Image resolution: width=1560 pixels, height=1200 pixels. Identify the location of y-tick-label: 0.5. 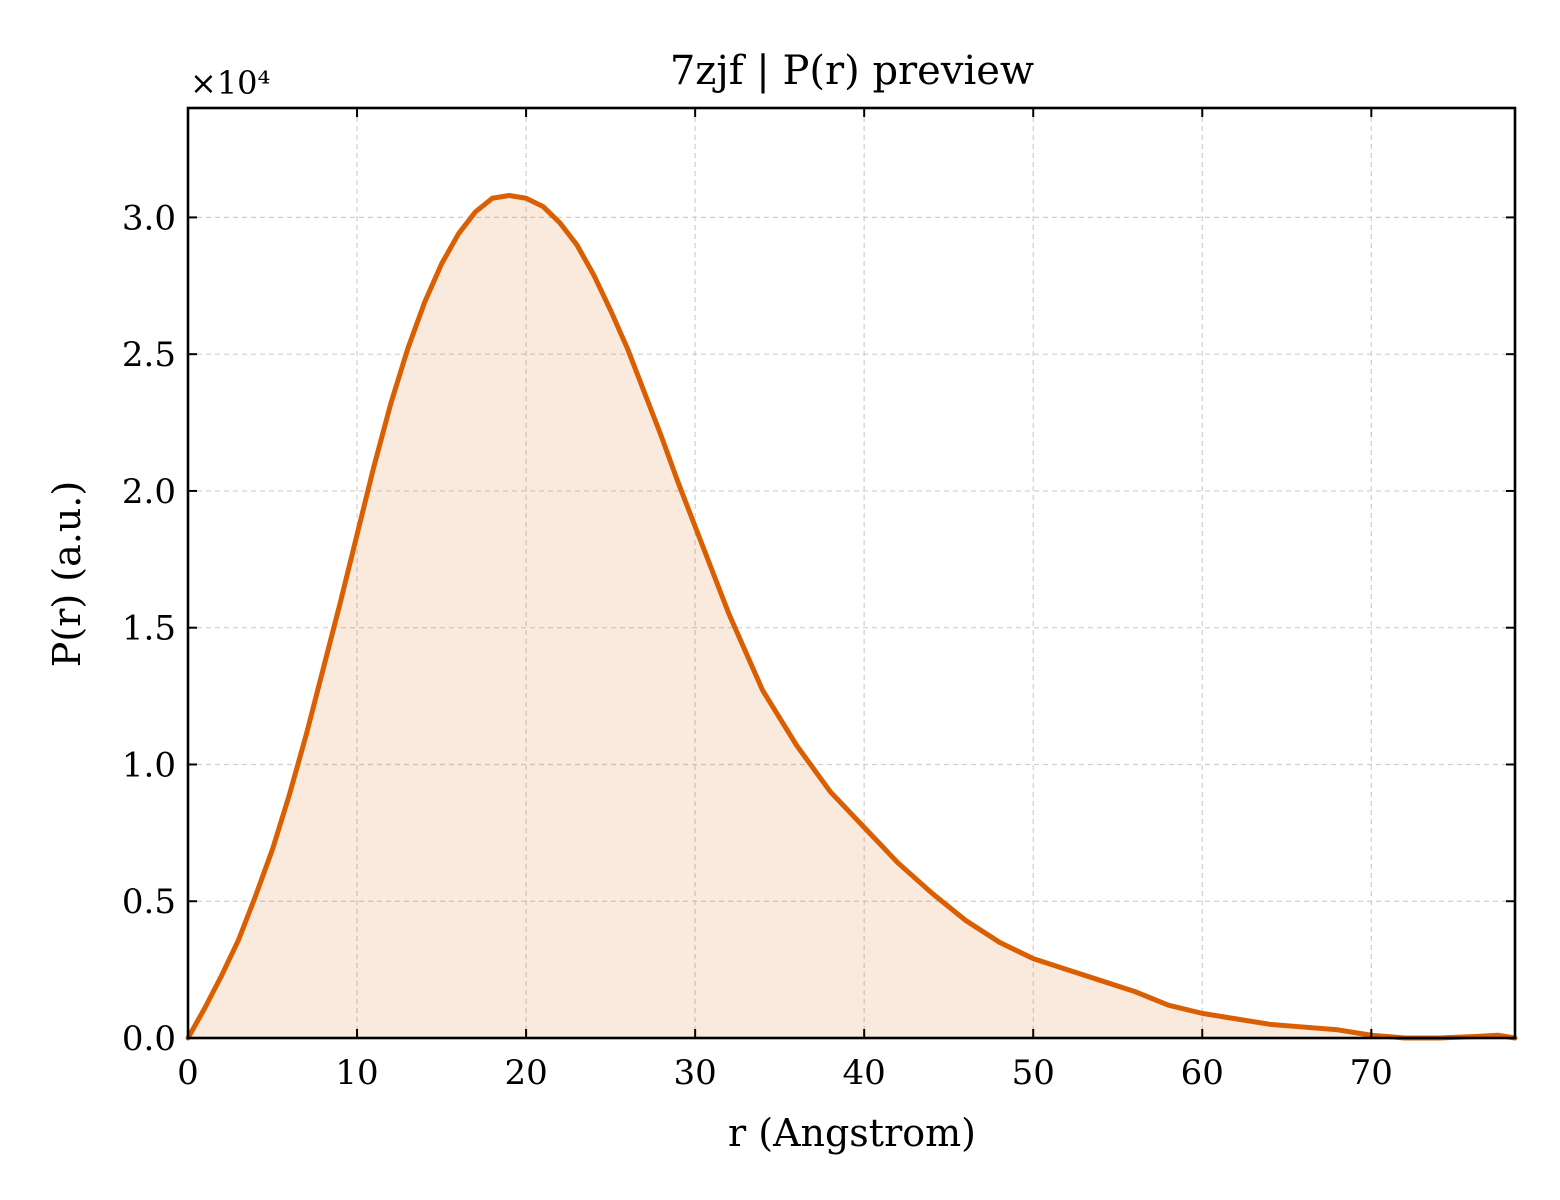
(149, 902).